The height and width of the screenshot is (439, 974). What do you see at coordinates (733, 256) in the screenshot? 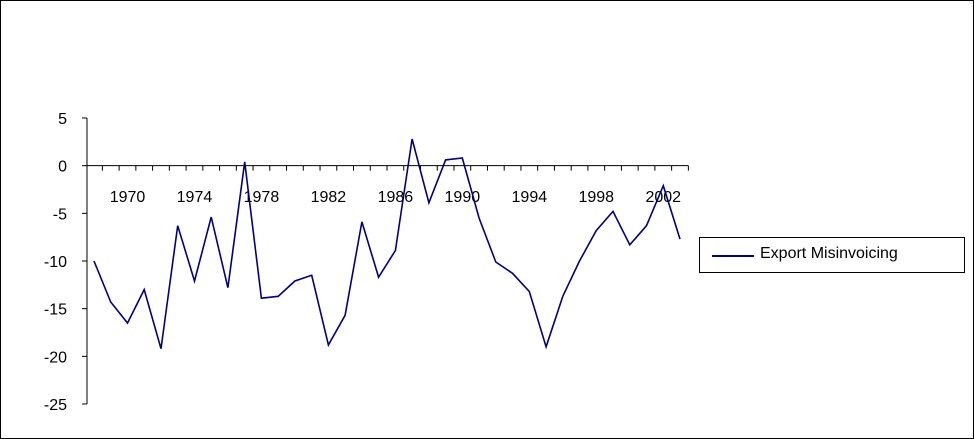
I see `legend-line-swatch` at bounding box center [733, 256].